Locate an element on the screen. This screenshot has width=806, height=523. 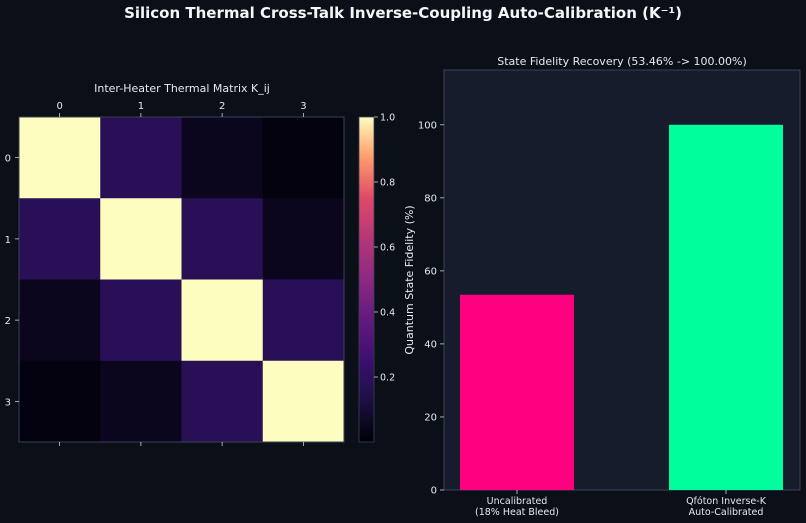
heatmap-title: Inter-Heater Thermal Matrix K_ij is located at coordinates (182, 88).